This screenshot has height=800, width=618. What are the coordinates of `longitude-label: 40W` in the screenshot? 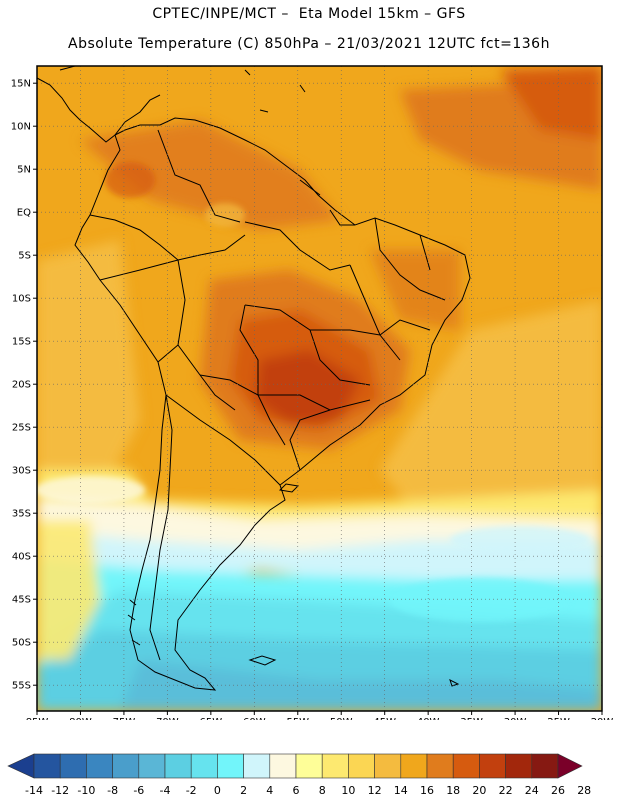 It's located at (428, 718).